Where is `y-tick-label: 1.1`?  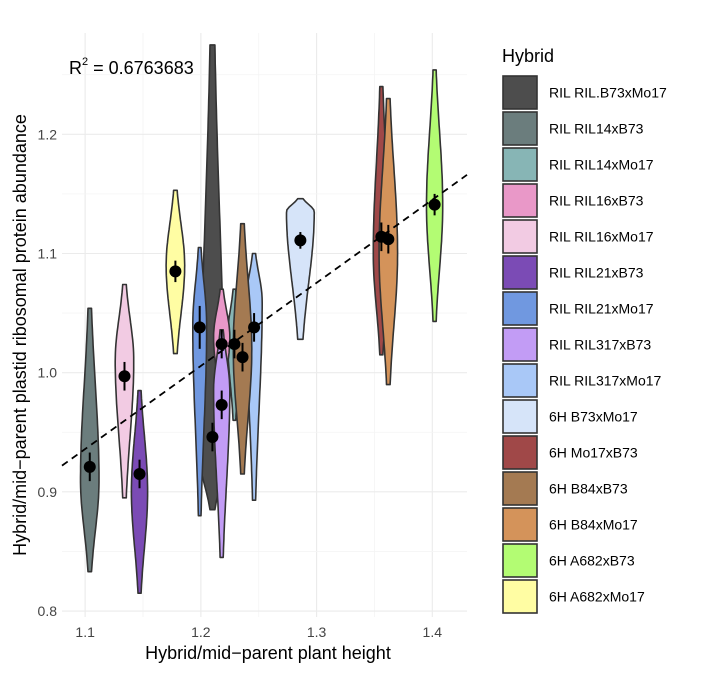 y-tick-label: 1.1 is located at coordinates (48, 253).